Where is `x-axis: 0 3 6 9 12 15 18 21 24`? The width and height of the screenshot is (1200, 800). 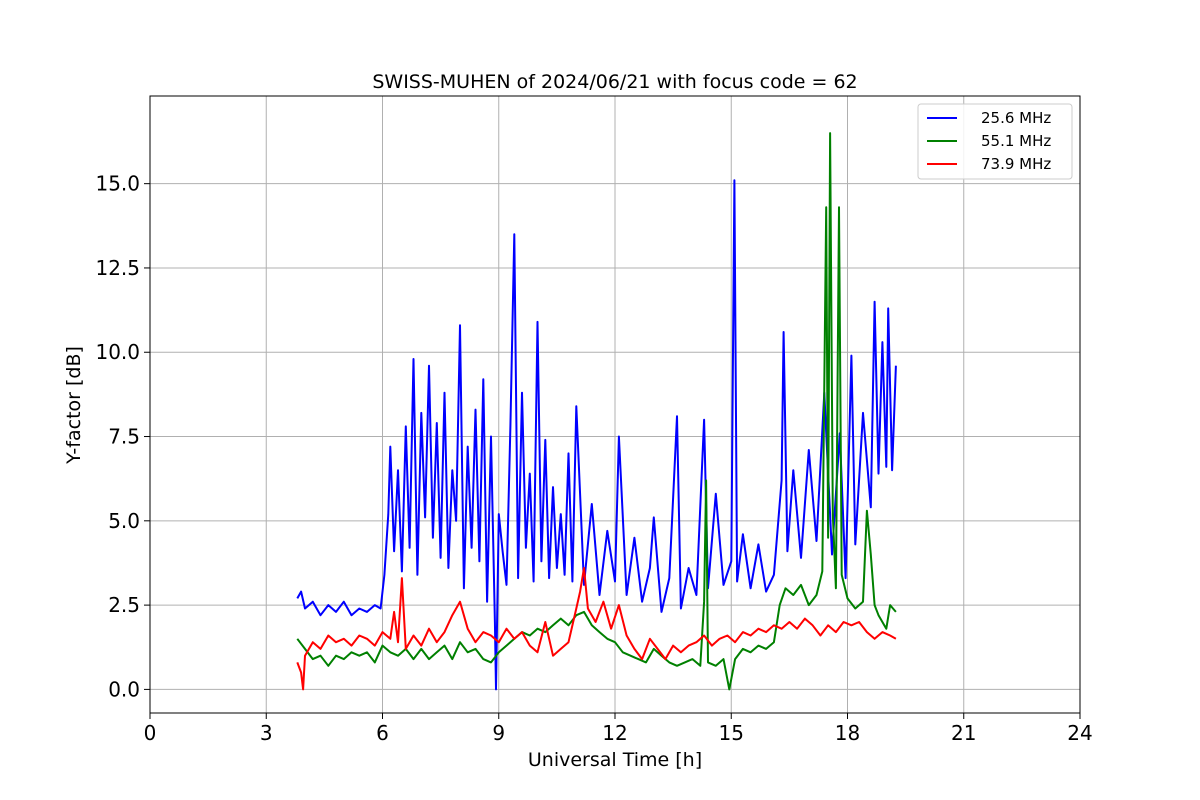
x-axis: 0 3 6 9 12 15 18 21 24 is located at coordinates (618, 729).